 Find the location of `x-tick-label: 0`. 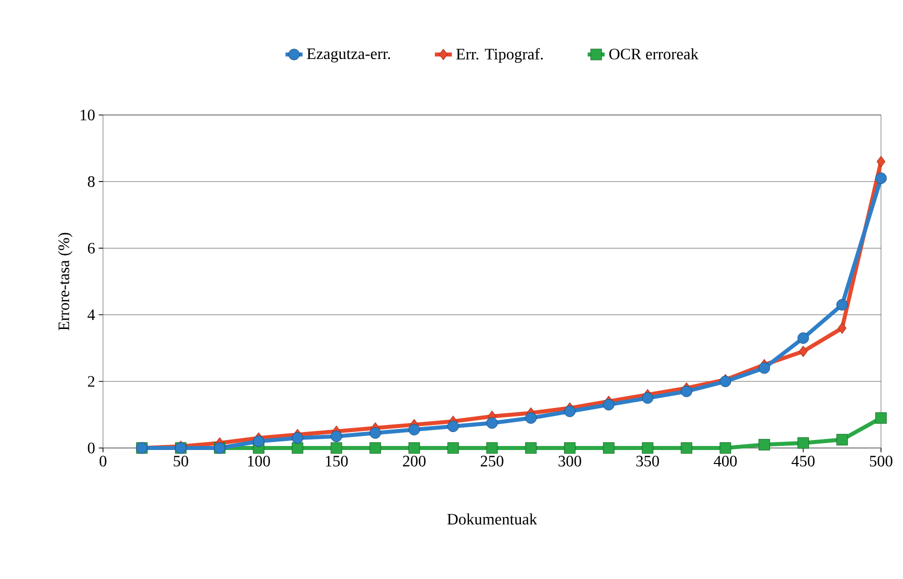

x-tick-label: 0 is located at coordinates (103, 461).